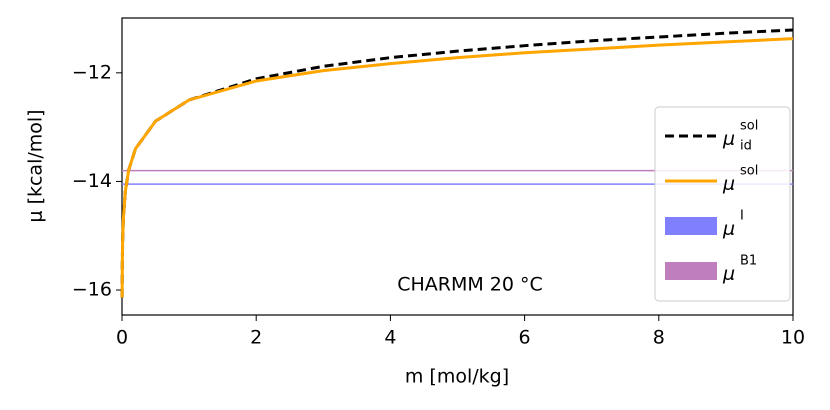  I want to click on legend-box, so click(722, 204).